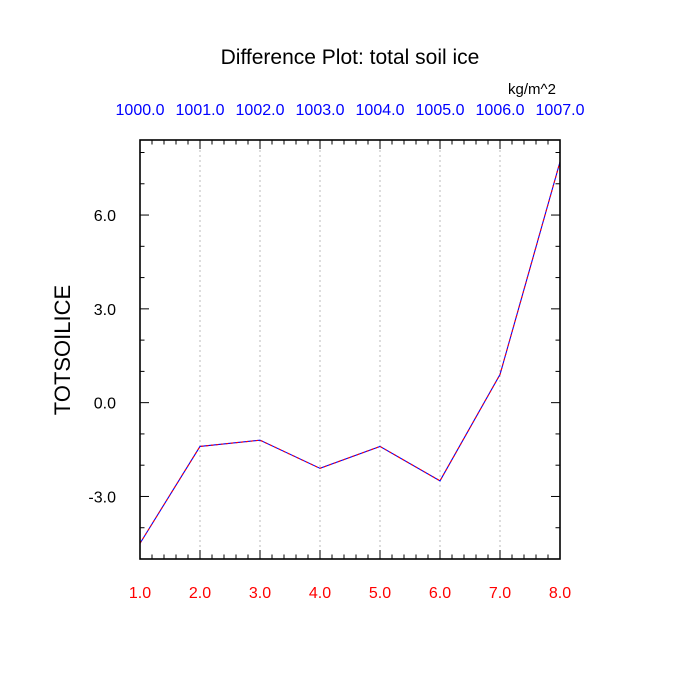  What do you see at coordinates (260, 110) in the screenshot?
I see `top-tick-label: 1002.0` at bounding box center [260, 110].